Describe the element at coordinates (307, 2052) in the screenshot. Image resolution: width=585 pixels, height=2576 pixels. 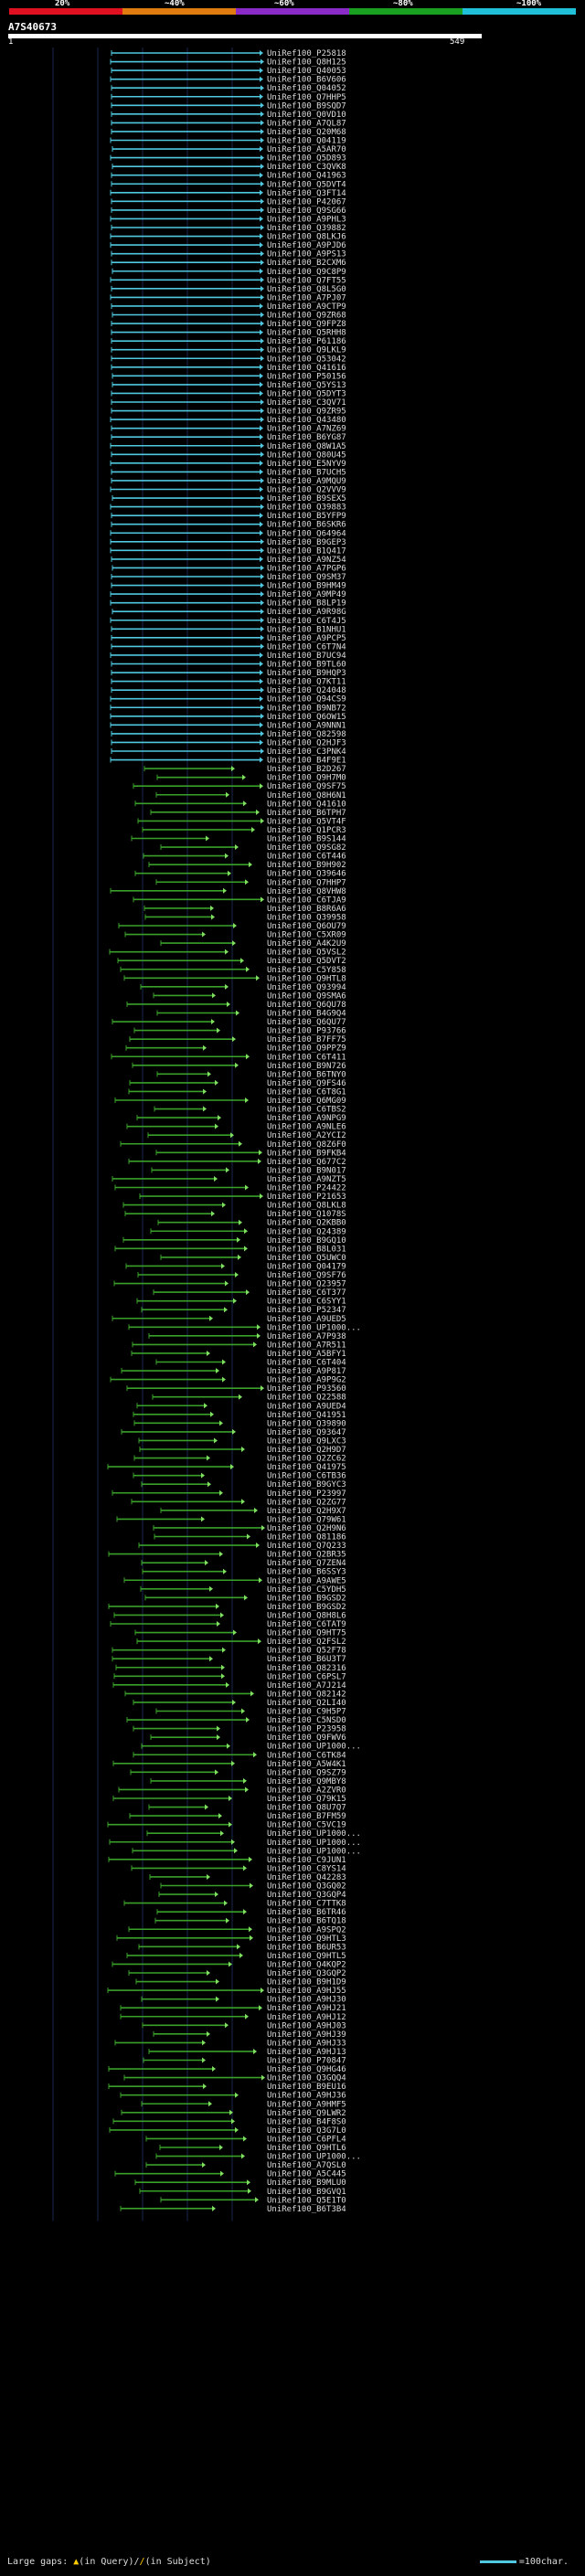
I see `hit-label: UniRef100_A9HJ13` at that location.